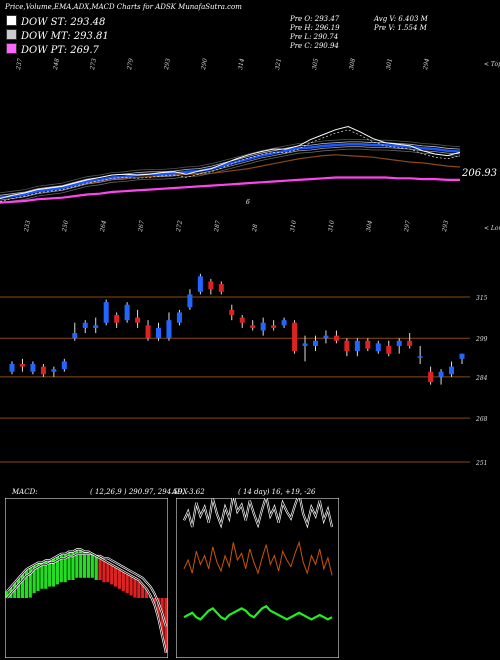 This screenshot has height=660, width=500. I want to click on legend-swatch-mt, so click(11, 34).